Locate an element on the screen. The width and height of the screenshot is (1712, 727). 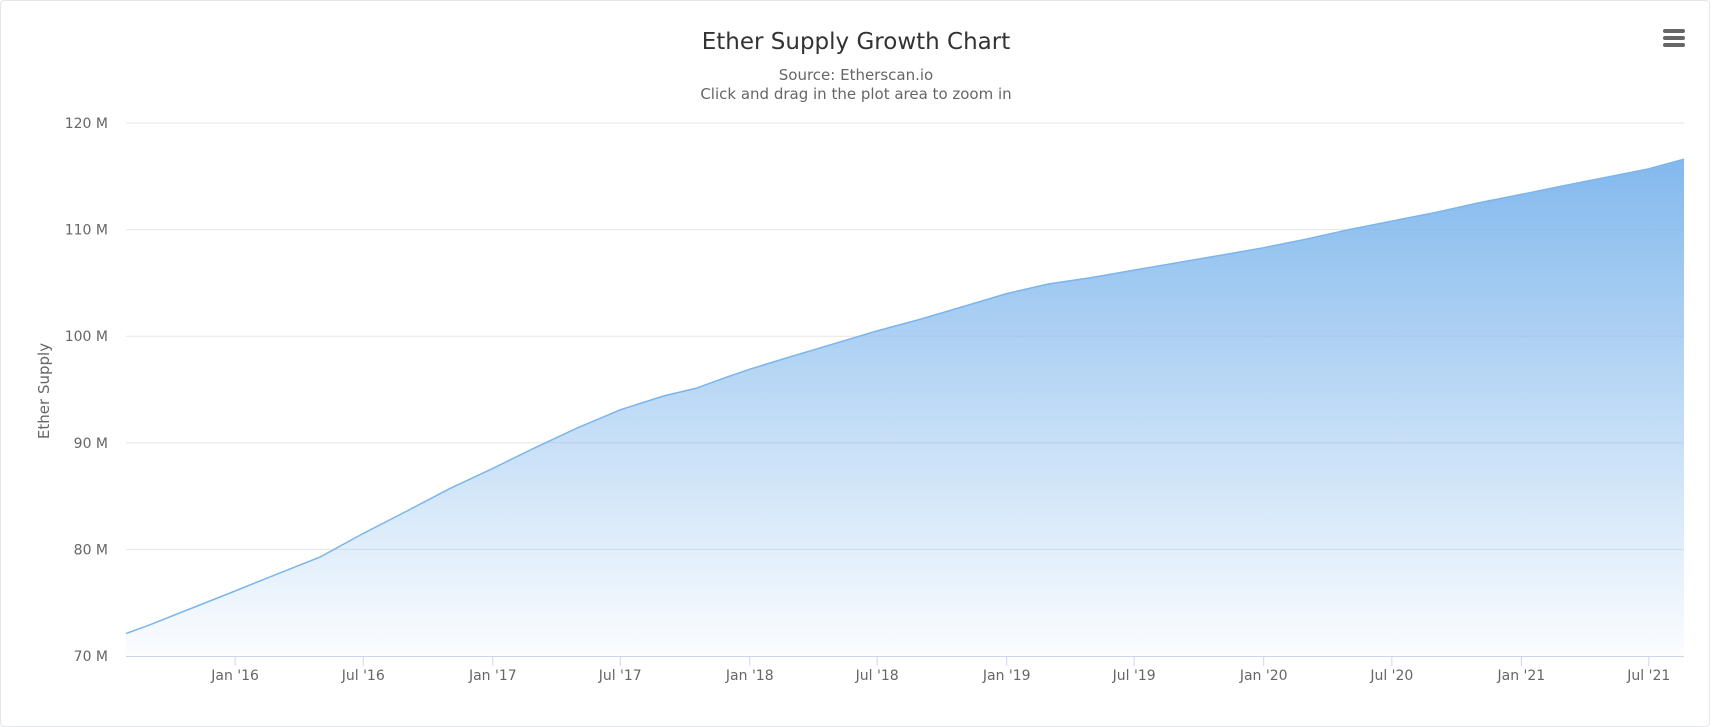
x-tick-label: Jul '20 is located at coordinates (1391, 676).